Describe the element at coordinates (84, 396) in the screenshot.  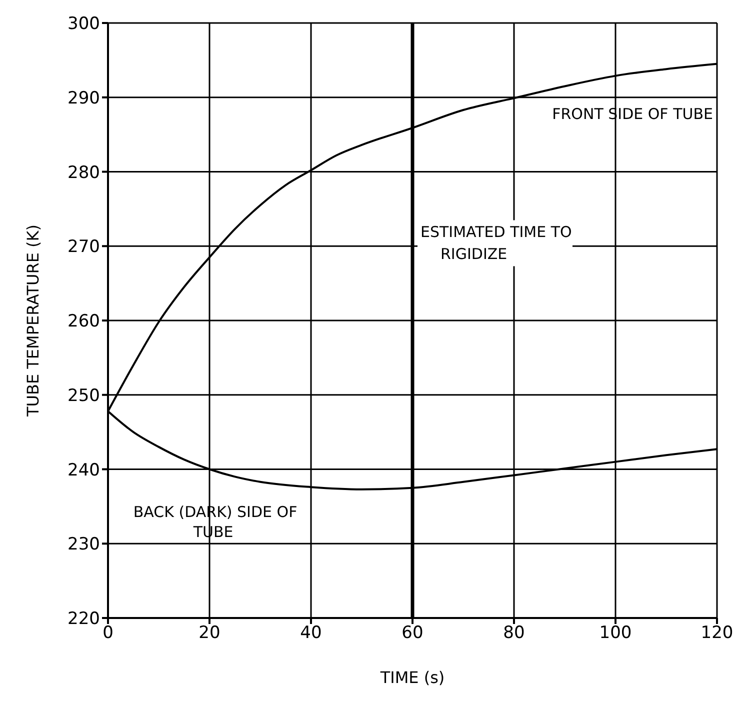
I see `y-tick-label: 250` at that location.